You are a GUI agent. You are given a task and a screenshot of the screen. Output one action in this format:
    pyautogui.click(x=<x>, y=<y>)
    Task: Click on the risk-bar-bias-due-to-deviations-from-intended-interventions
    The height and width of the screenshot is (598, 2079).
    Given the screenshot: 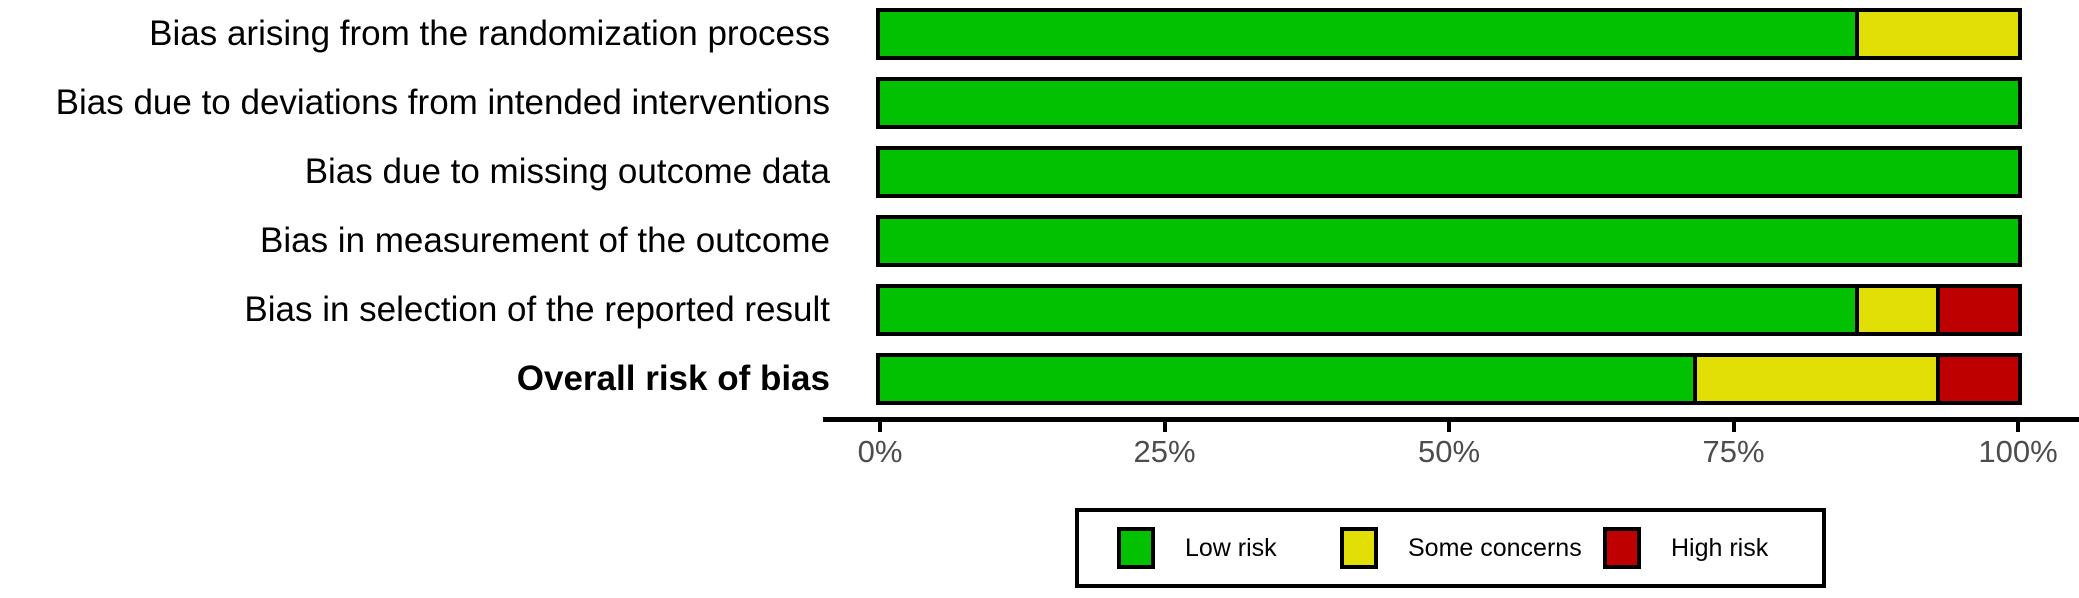 What is the action you would take?
    pyautogui.click(x=1449, y=103)
    